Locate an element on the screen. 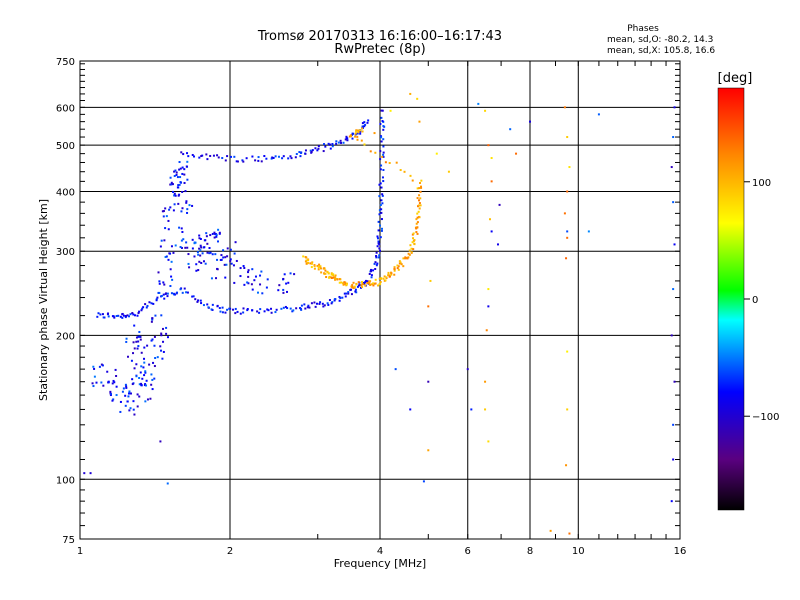 The image size is (800, 600). y-tick-label: 500 is located at coordinates (65, 146).